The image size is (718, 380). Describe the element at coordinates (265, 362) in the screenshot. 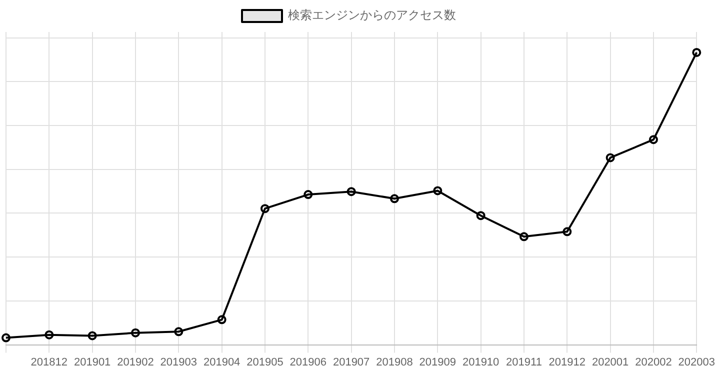

I see `x-tick-label: 201905` at that location.